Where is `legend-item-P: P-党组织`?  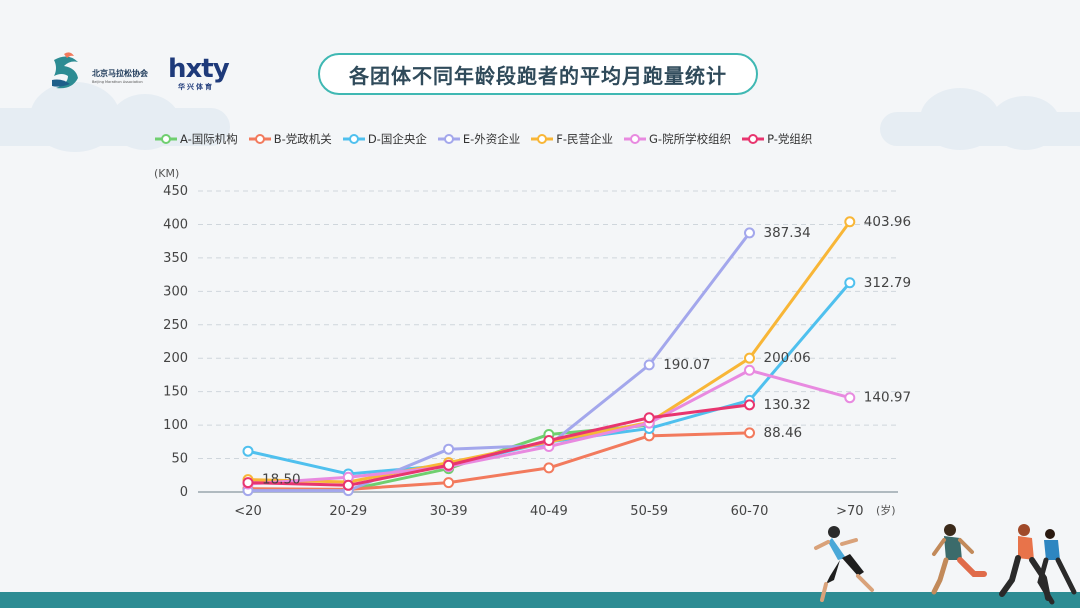
legend-item-P: P-党组织 is located at coordinates (776, 139).